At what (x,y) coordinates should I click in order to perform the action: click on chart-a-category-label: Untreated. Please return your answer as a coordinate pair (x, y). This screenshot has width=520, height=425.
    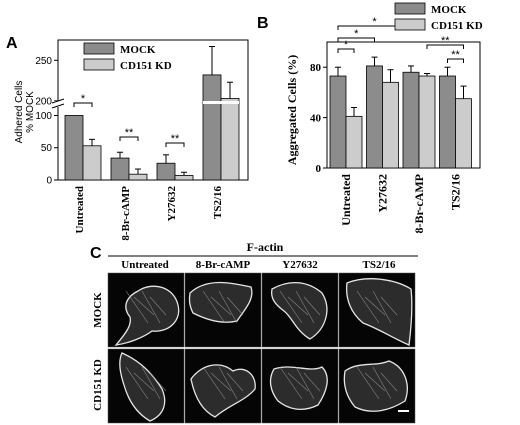
    Looking at the image, I should click on (80, 209).